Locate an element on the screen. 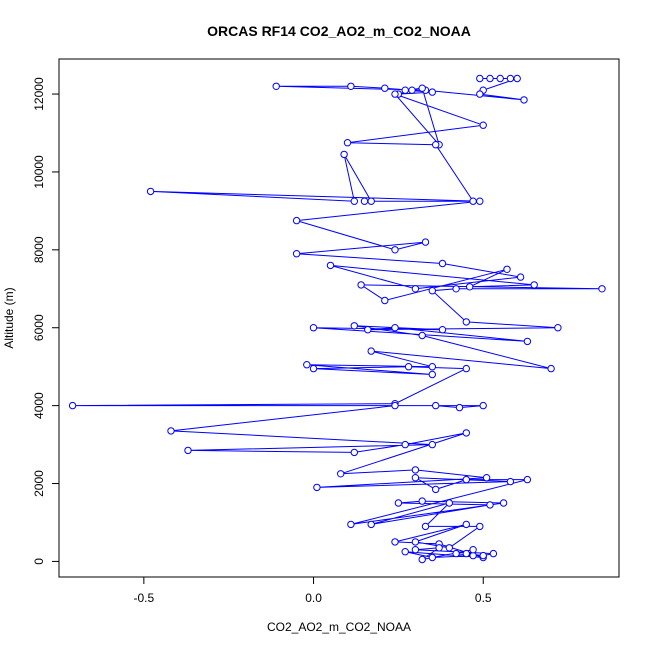 Image resolution: width=650 pixels, height=650 pixels. x-tick-label: -0.5 is located at coordinates (144, 598).